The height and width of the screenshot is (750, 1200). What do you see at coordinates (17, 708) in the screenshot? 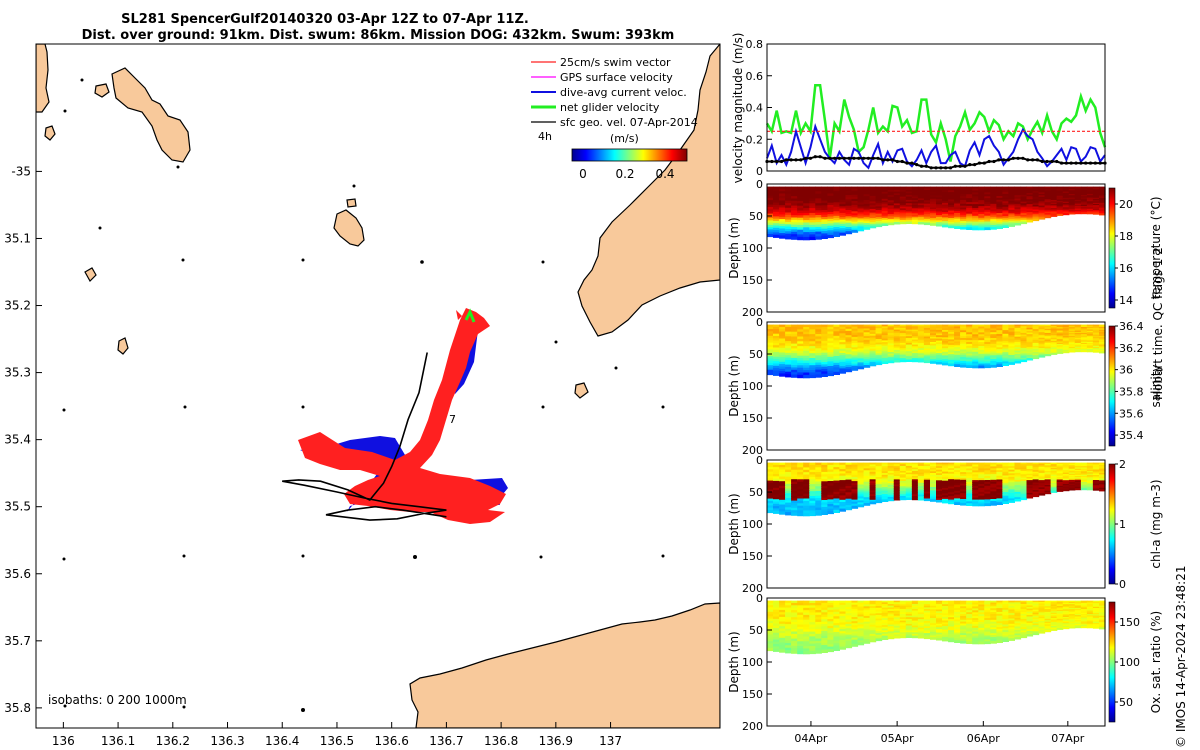
I see `map-y-tick-label: 35.8` at bounding box center [17, 708].